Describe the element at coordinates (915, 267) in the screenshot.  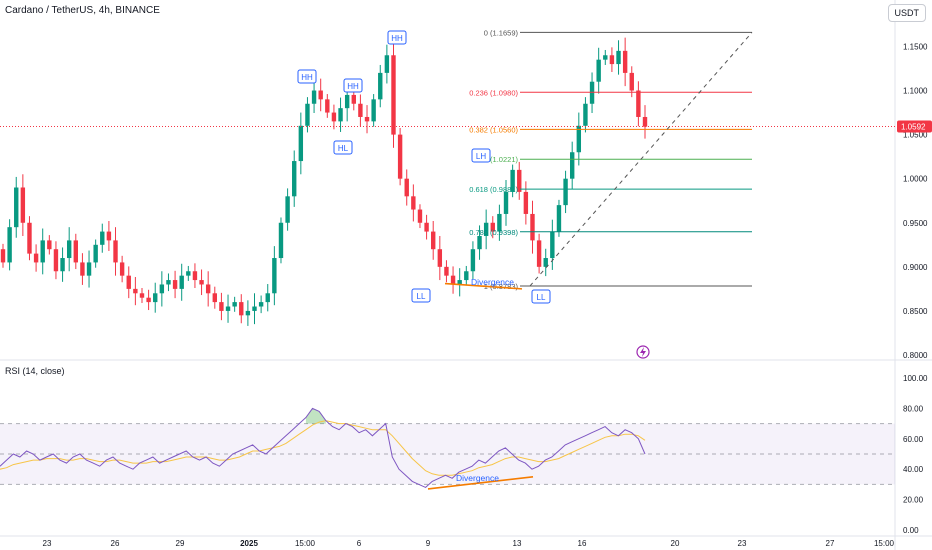
I see `price-tick-label: 0.9000` at that location.